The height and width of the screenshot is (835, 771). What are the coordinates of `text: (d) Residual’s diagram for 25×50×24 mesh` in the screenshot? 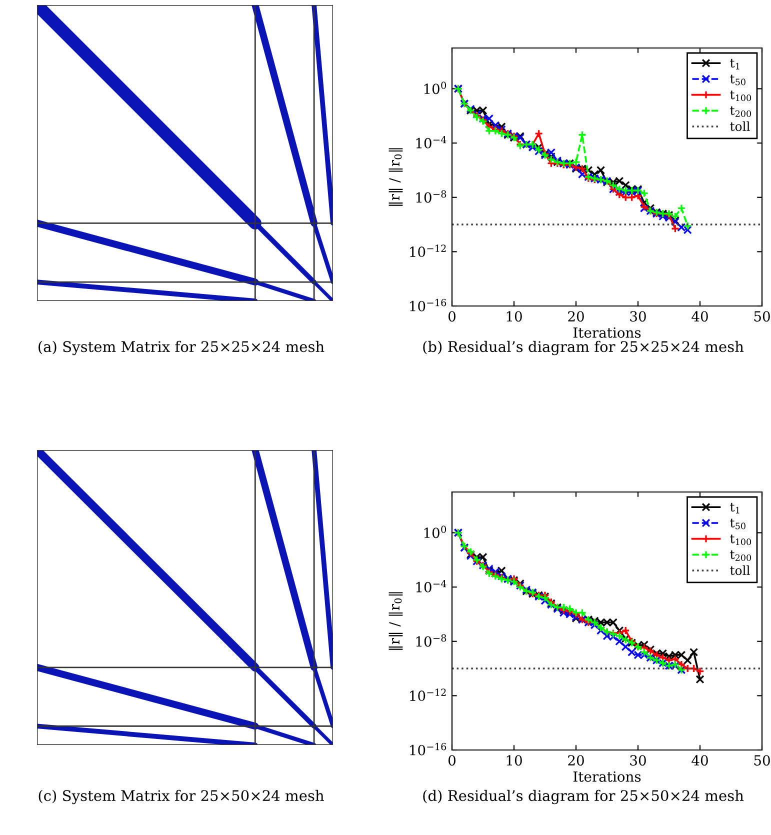 It's located at (583, 797).